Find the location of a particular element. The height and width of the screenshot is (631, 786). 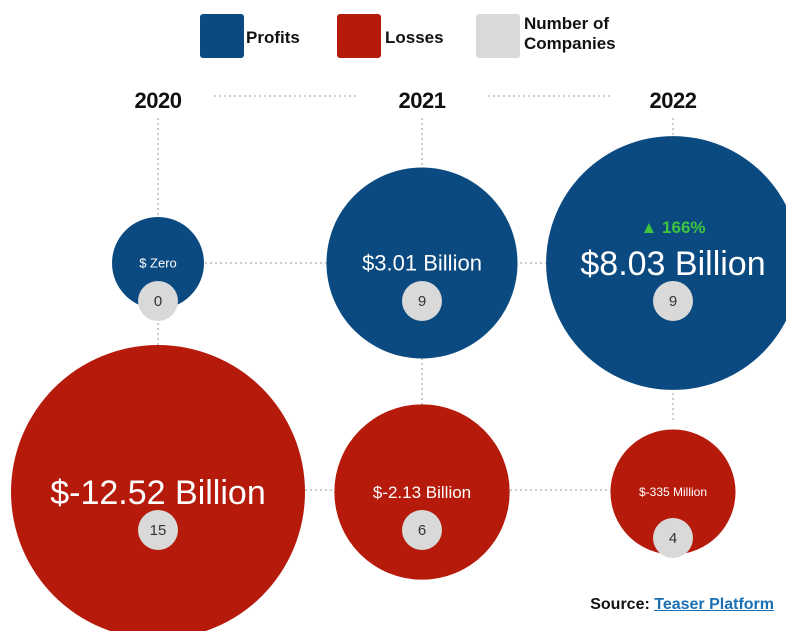

company-count-losses-2021: 6 is located at coordinates (422, 530).